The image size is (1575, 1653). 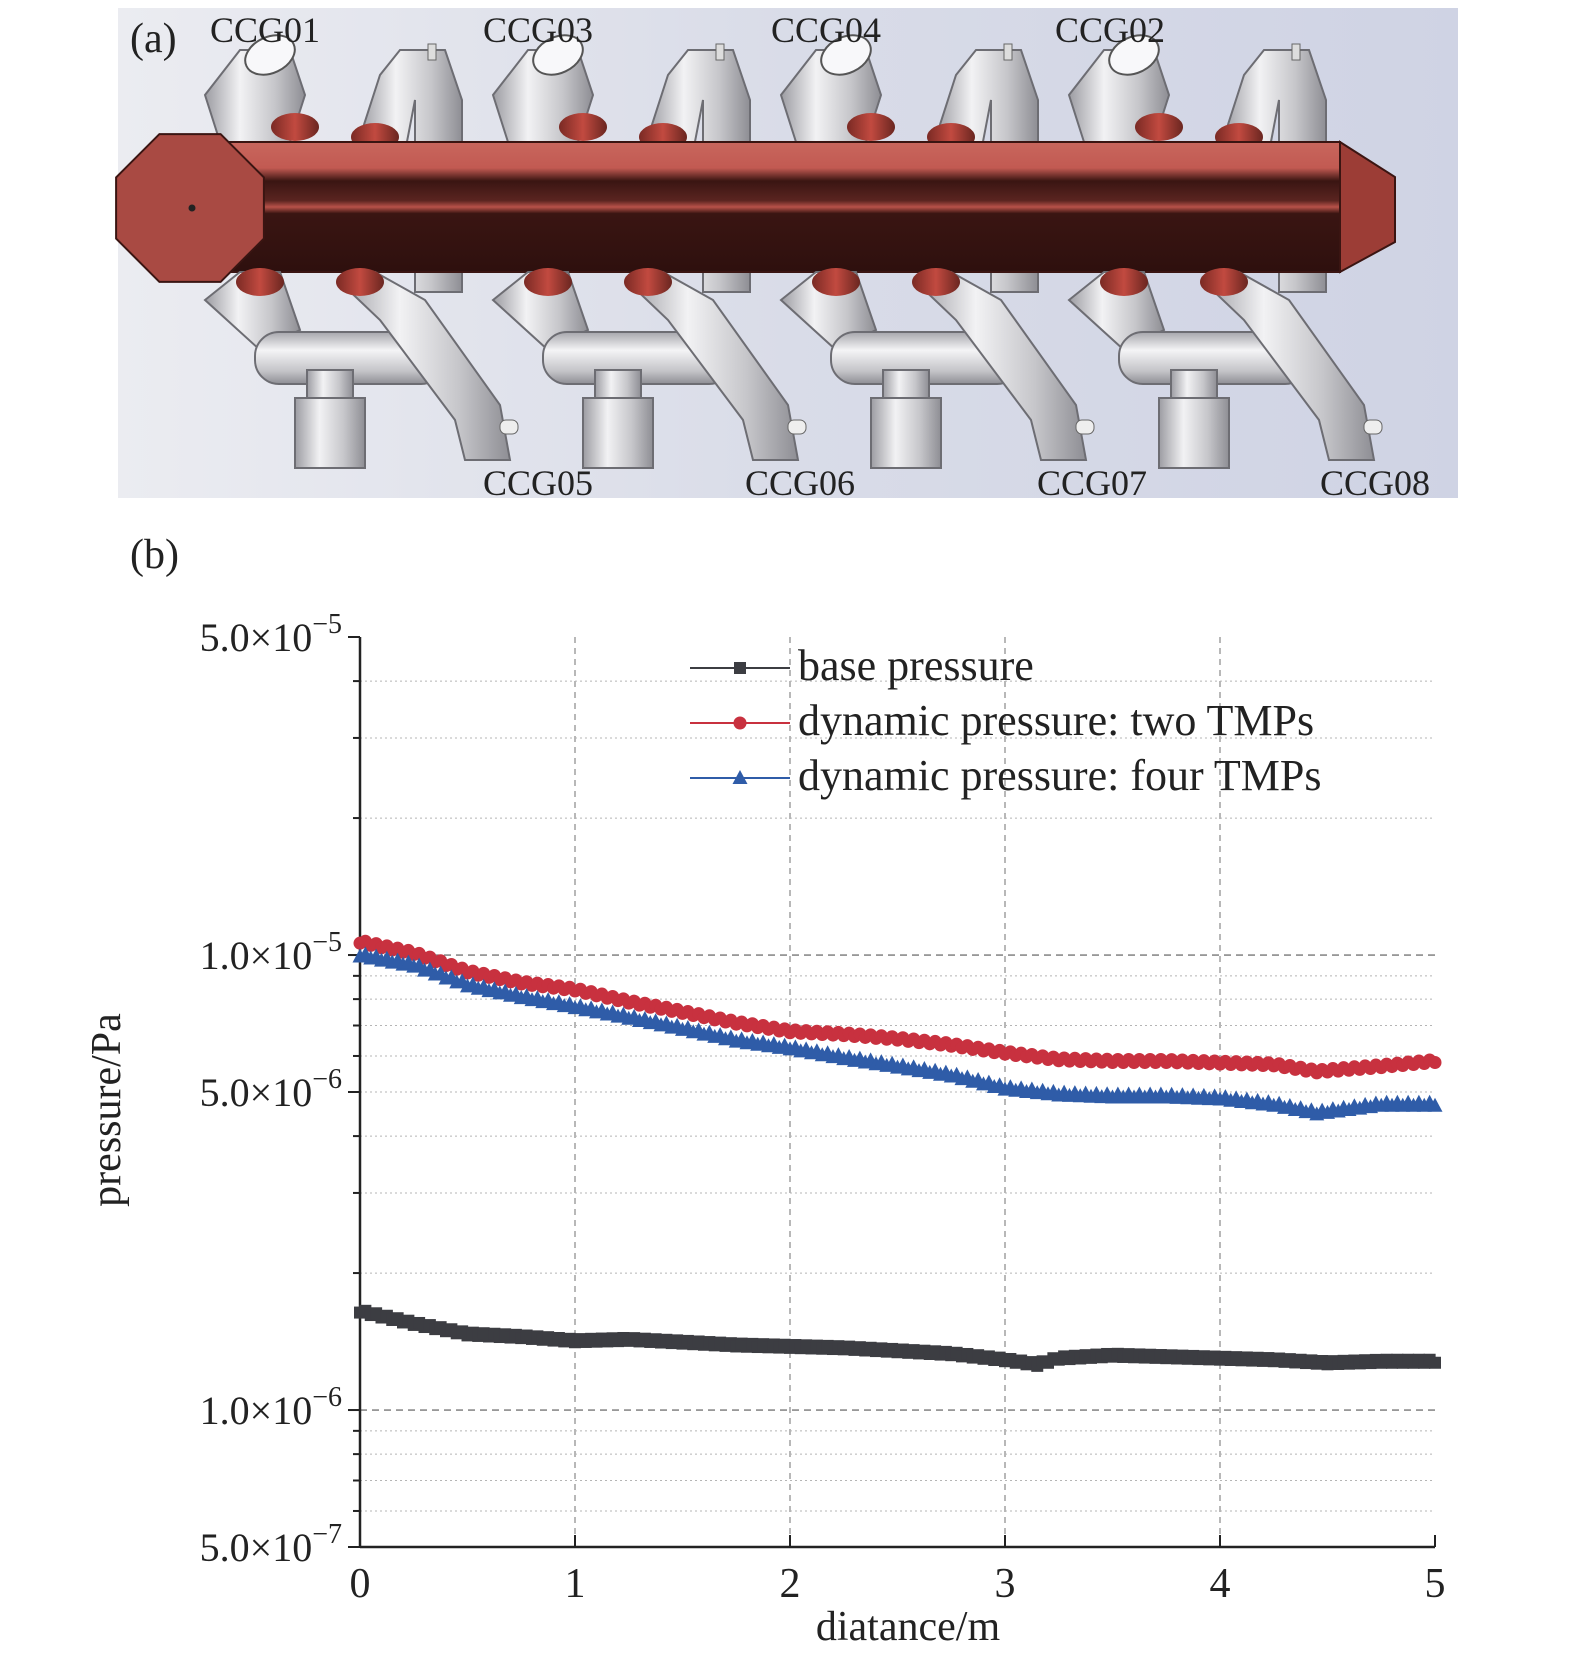 What do you see at coordinates (1367, 207) in the screenshot?
I see `chamber-end-cap` at bounding box center [1367, 207].